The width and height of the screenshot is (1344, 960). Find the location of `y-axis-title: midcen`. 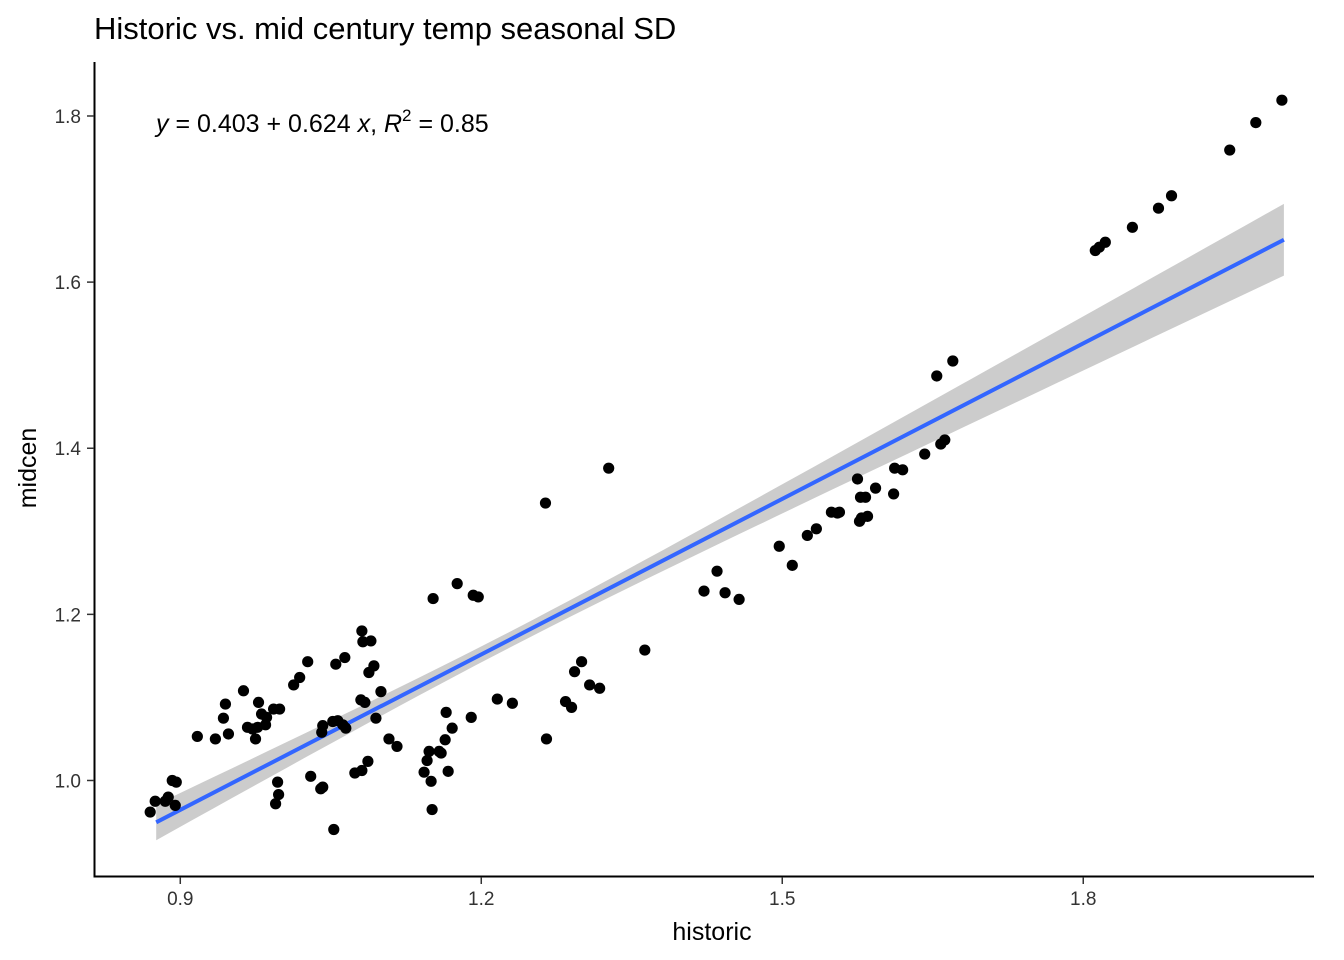

y-axis-title: midcen is located at coordinates (28, 468).